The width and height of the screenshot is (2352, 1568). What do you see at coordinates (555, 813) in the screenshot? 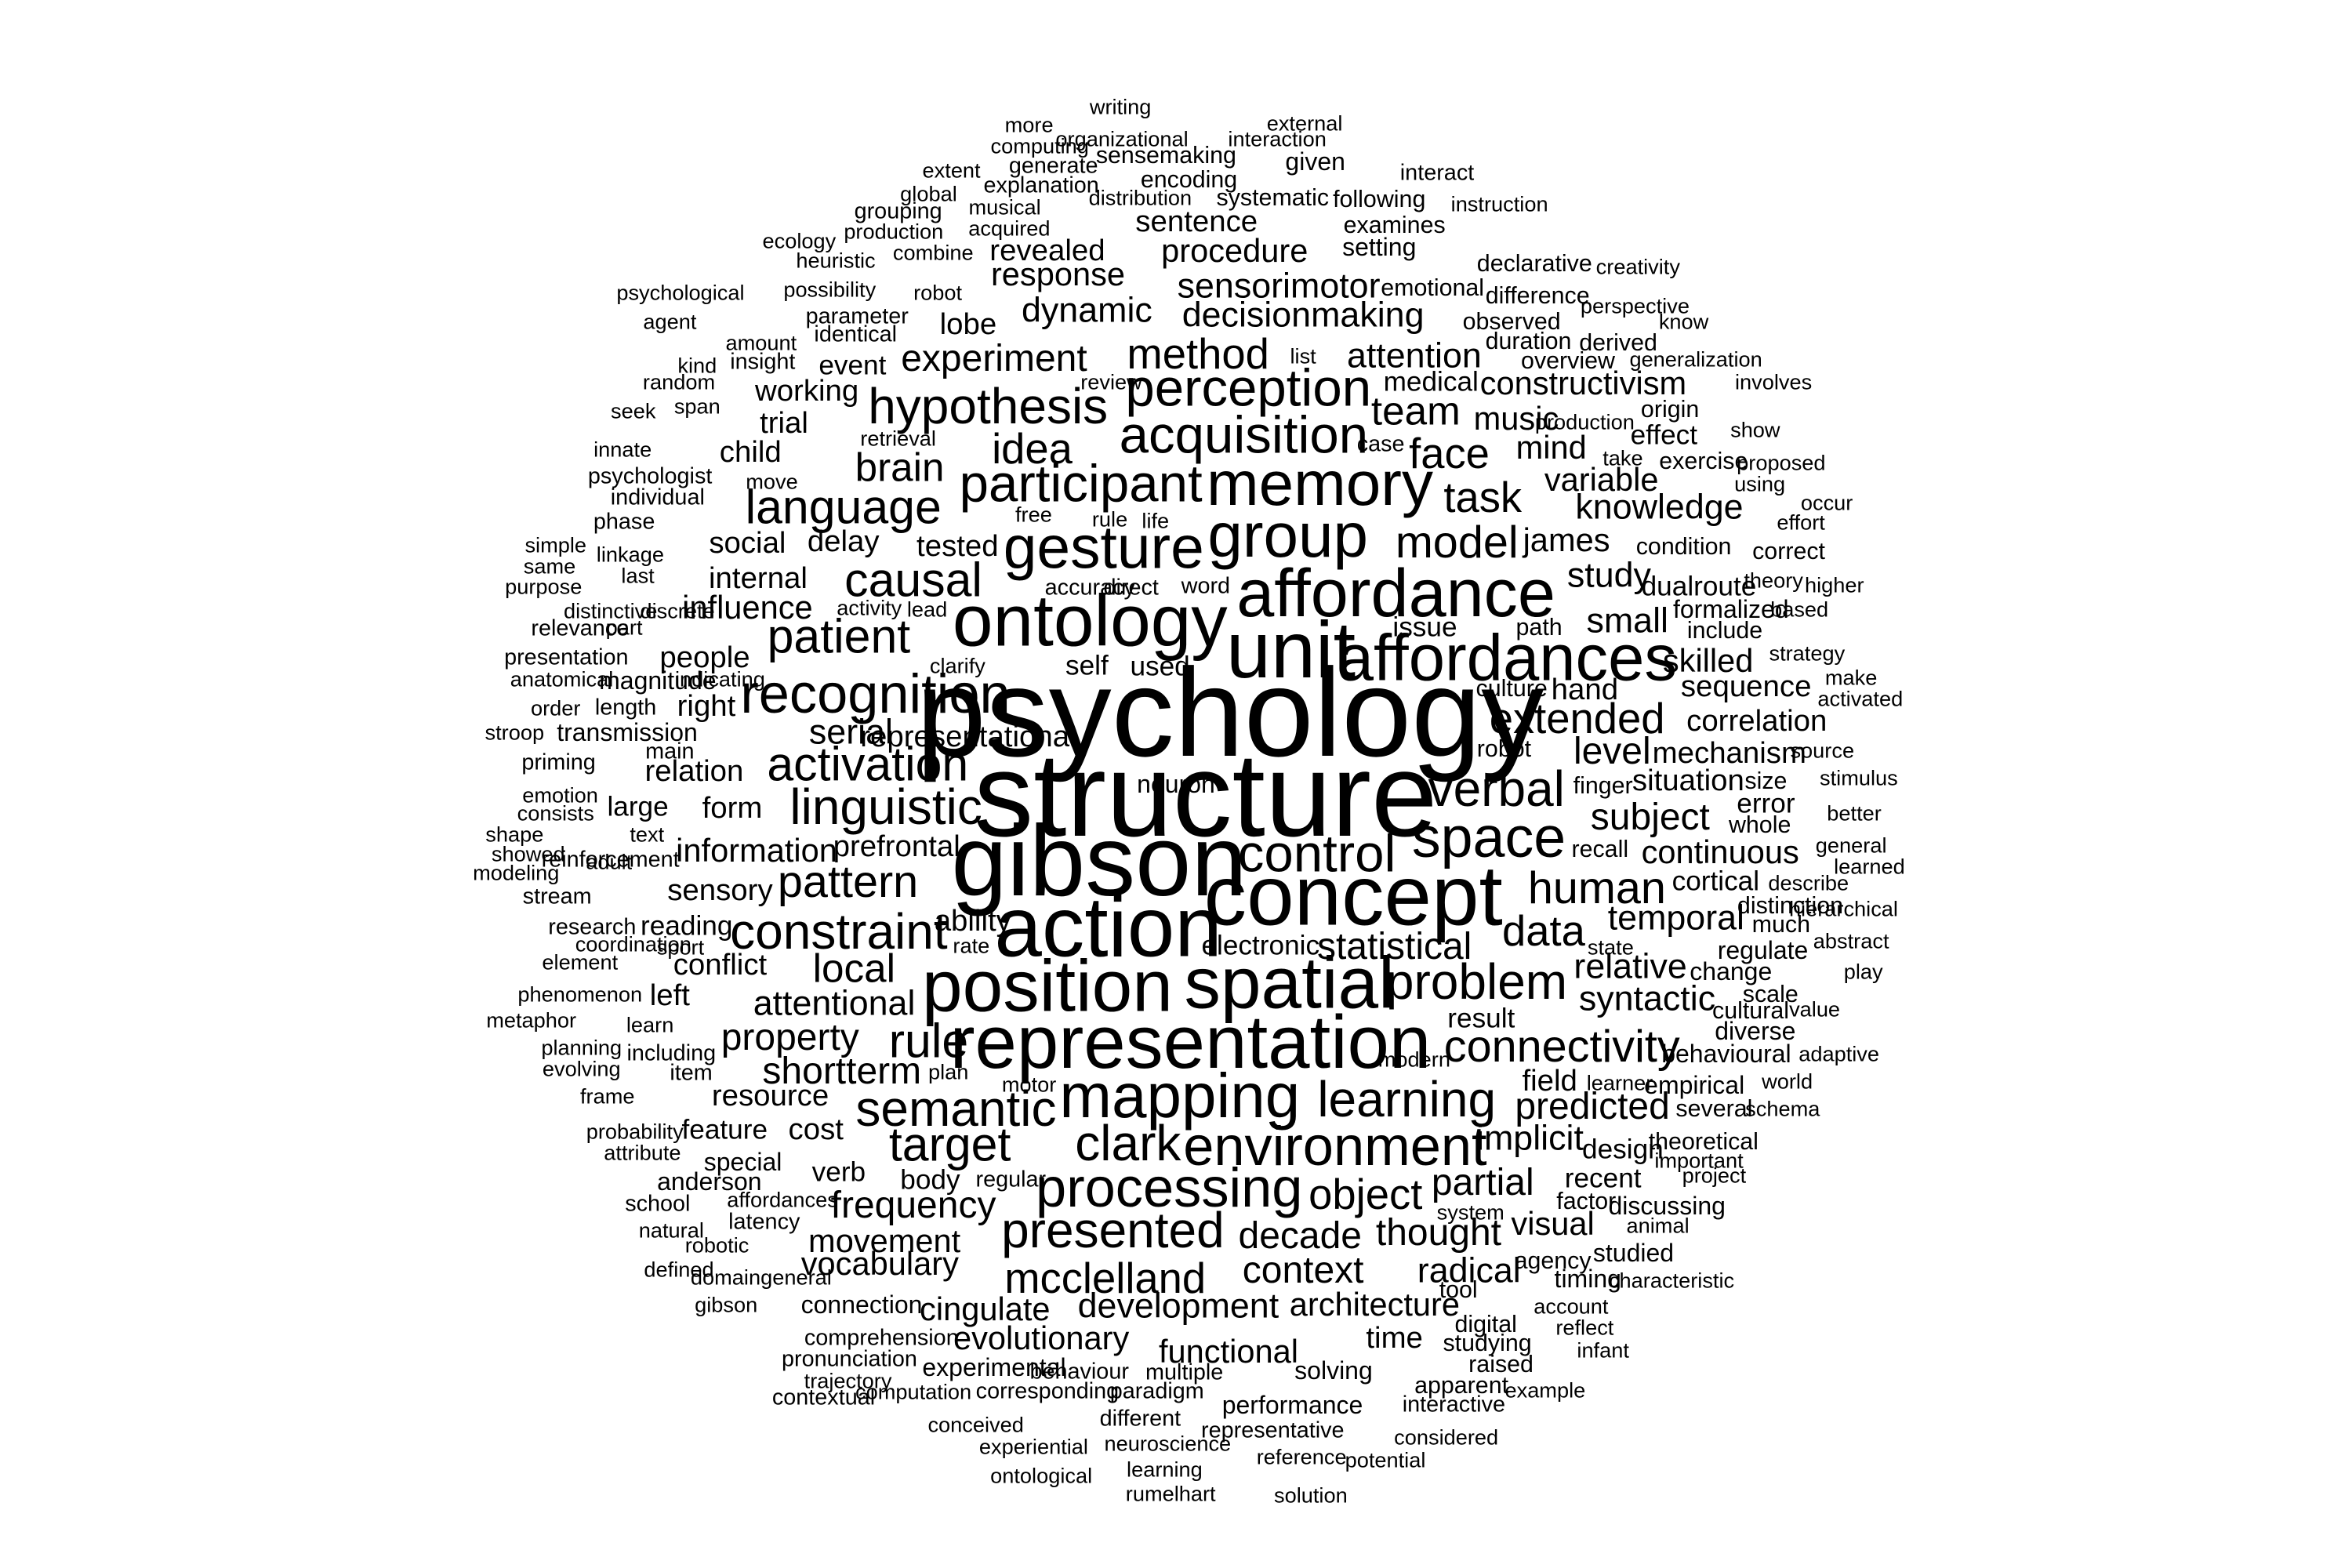
I see `word-consists: consists` at bounding box center [555, 813].